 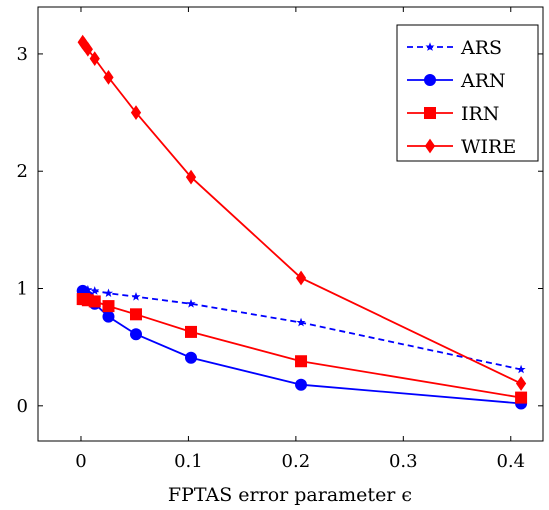 What do you see at coordinates (22, 54) in the screenshot?
I see `y-tick-label: 3` at bounding box center [22, 54].